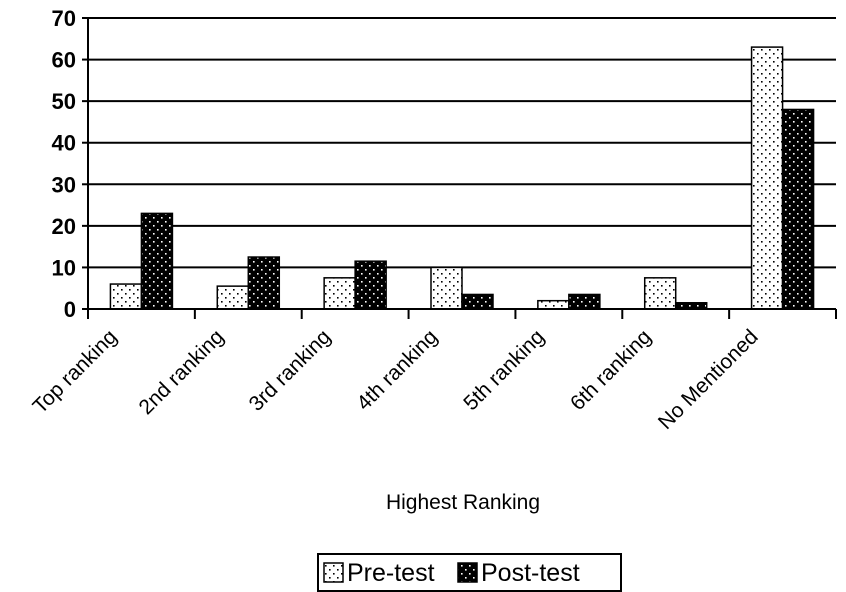 This screenshot has height=592, width=846. Describe the element at coordinates (708, 379) in the screenshot. I see `x-tick-label: No Mentioned` at that location.